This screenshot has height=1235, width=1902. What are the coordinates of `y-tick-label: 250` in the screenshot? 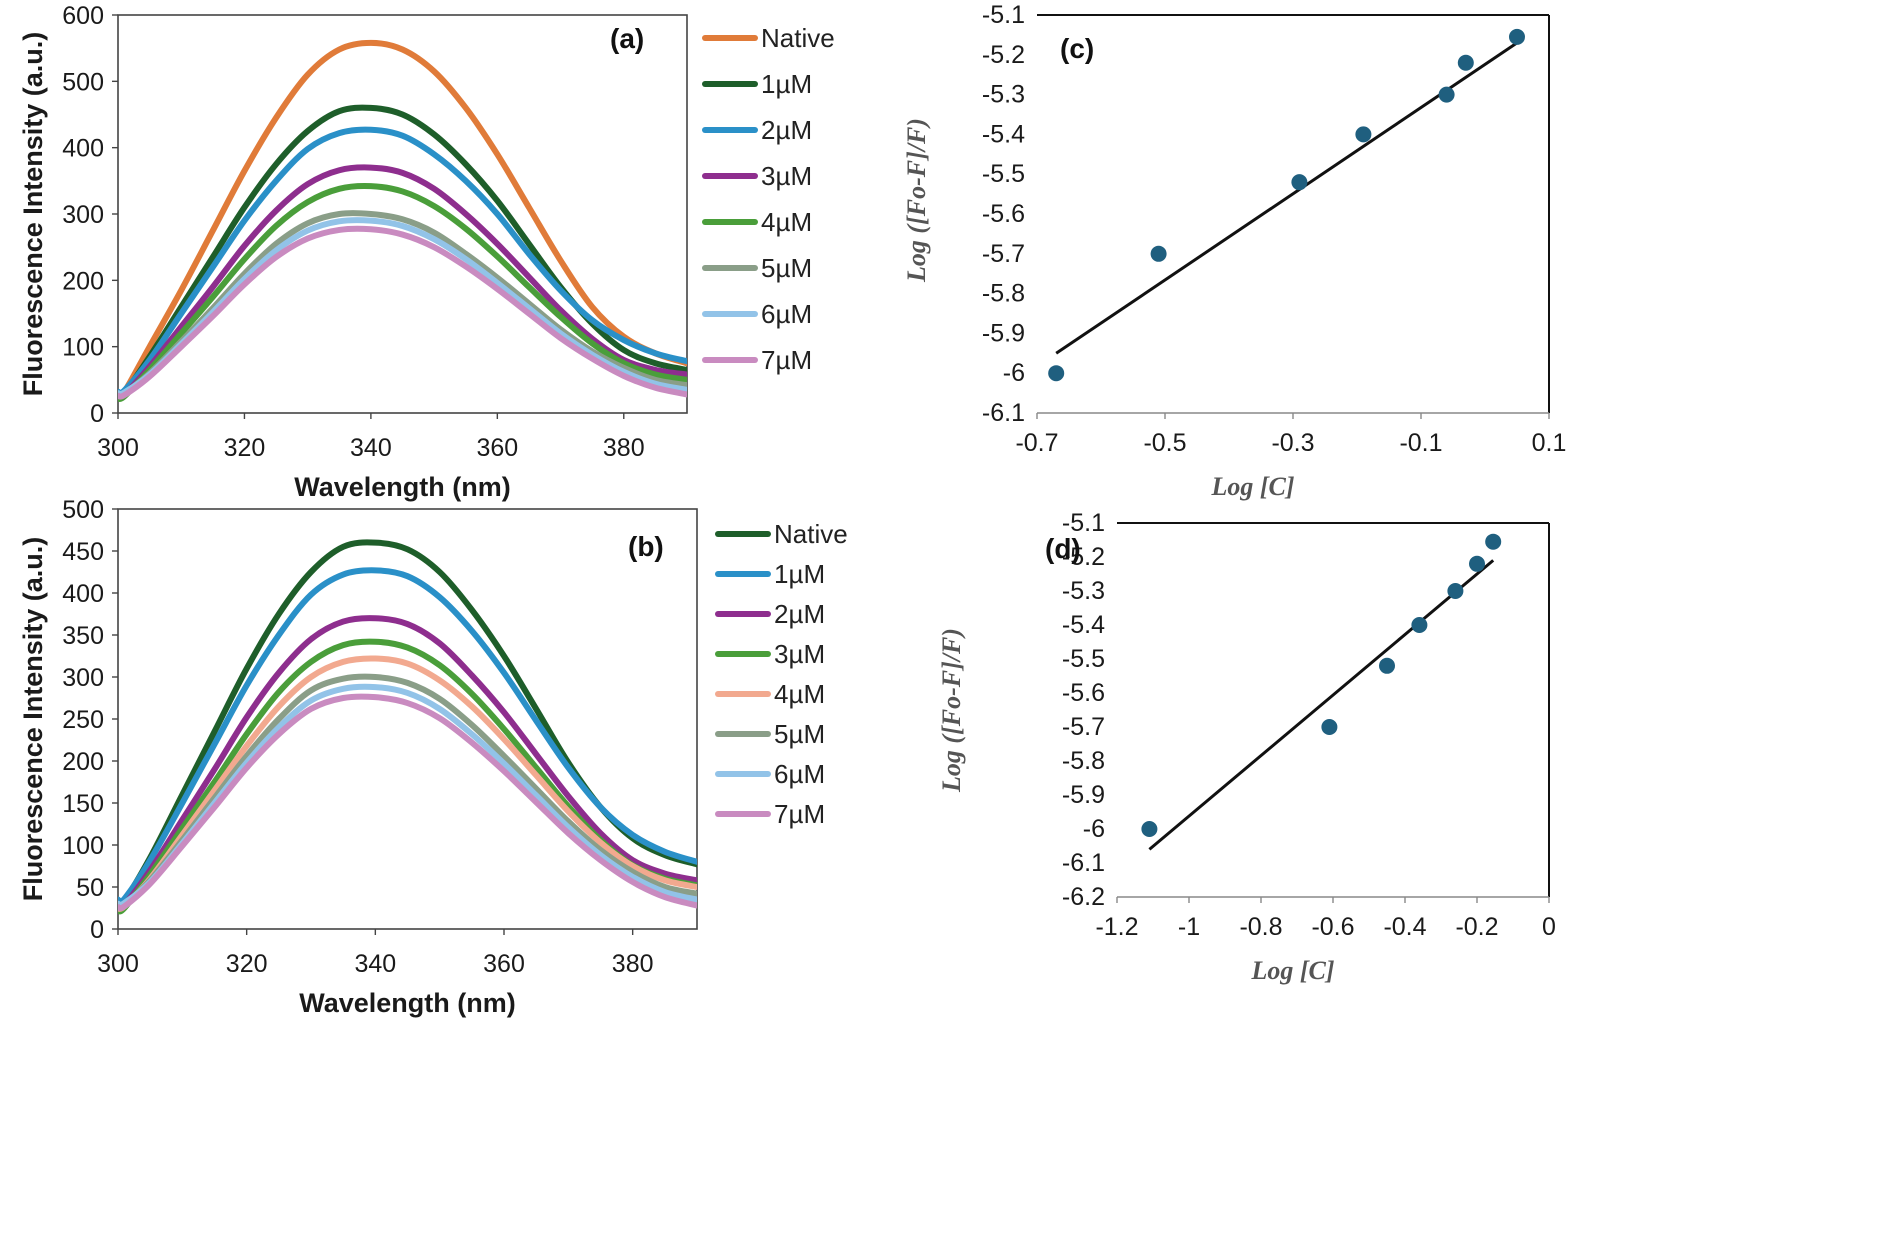 It's located at (83, 720).